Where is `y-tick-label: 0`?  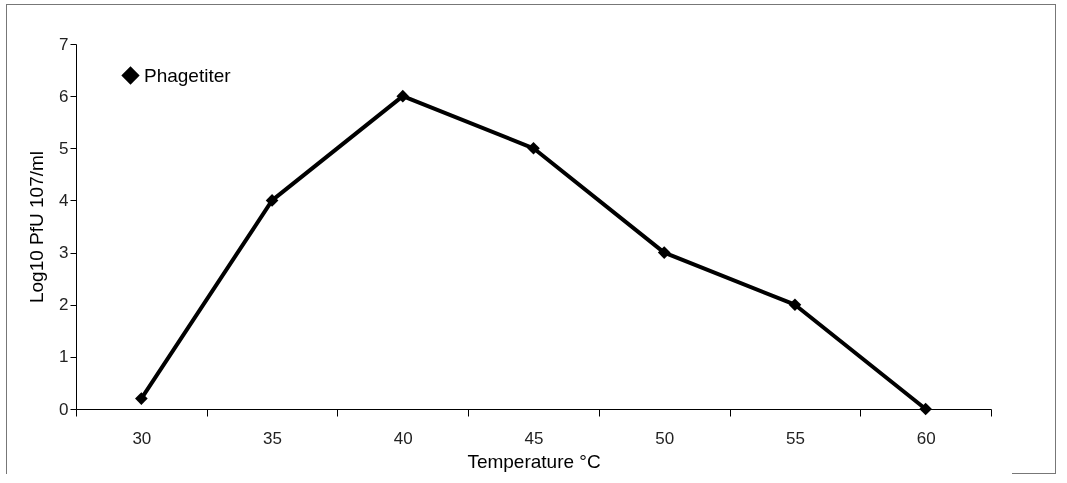 y-tick-label: 0 is located at coordinates (64, 409).